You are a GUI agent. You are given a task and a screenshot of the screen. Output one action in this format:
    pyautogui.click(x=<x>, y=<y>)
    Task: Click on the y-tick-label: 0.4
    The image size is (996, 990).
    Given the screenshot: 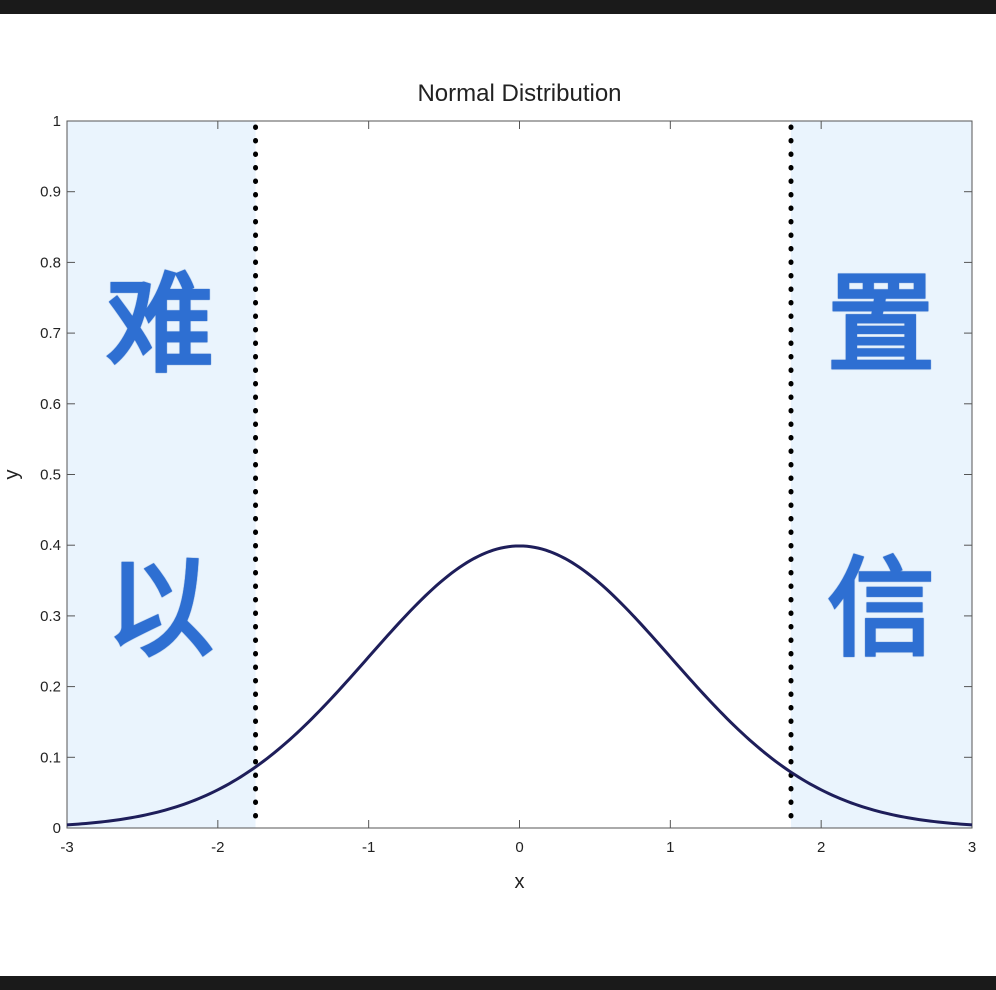 What is the action you would take?
    pyautogui.click(x=50, y=545)
    